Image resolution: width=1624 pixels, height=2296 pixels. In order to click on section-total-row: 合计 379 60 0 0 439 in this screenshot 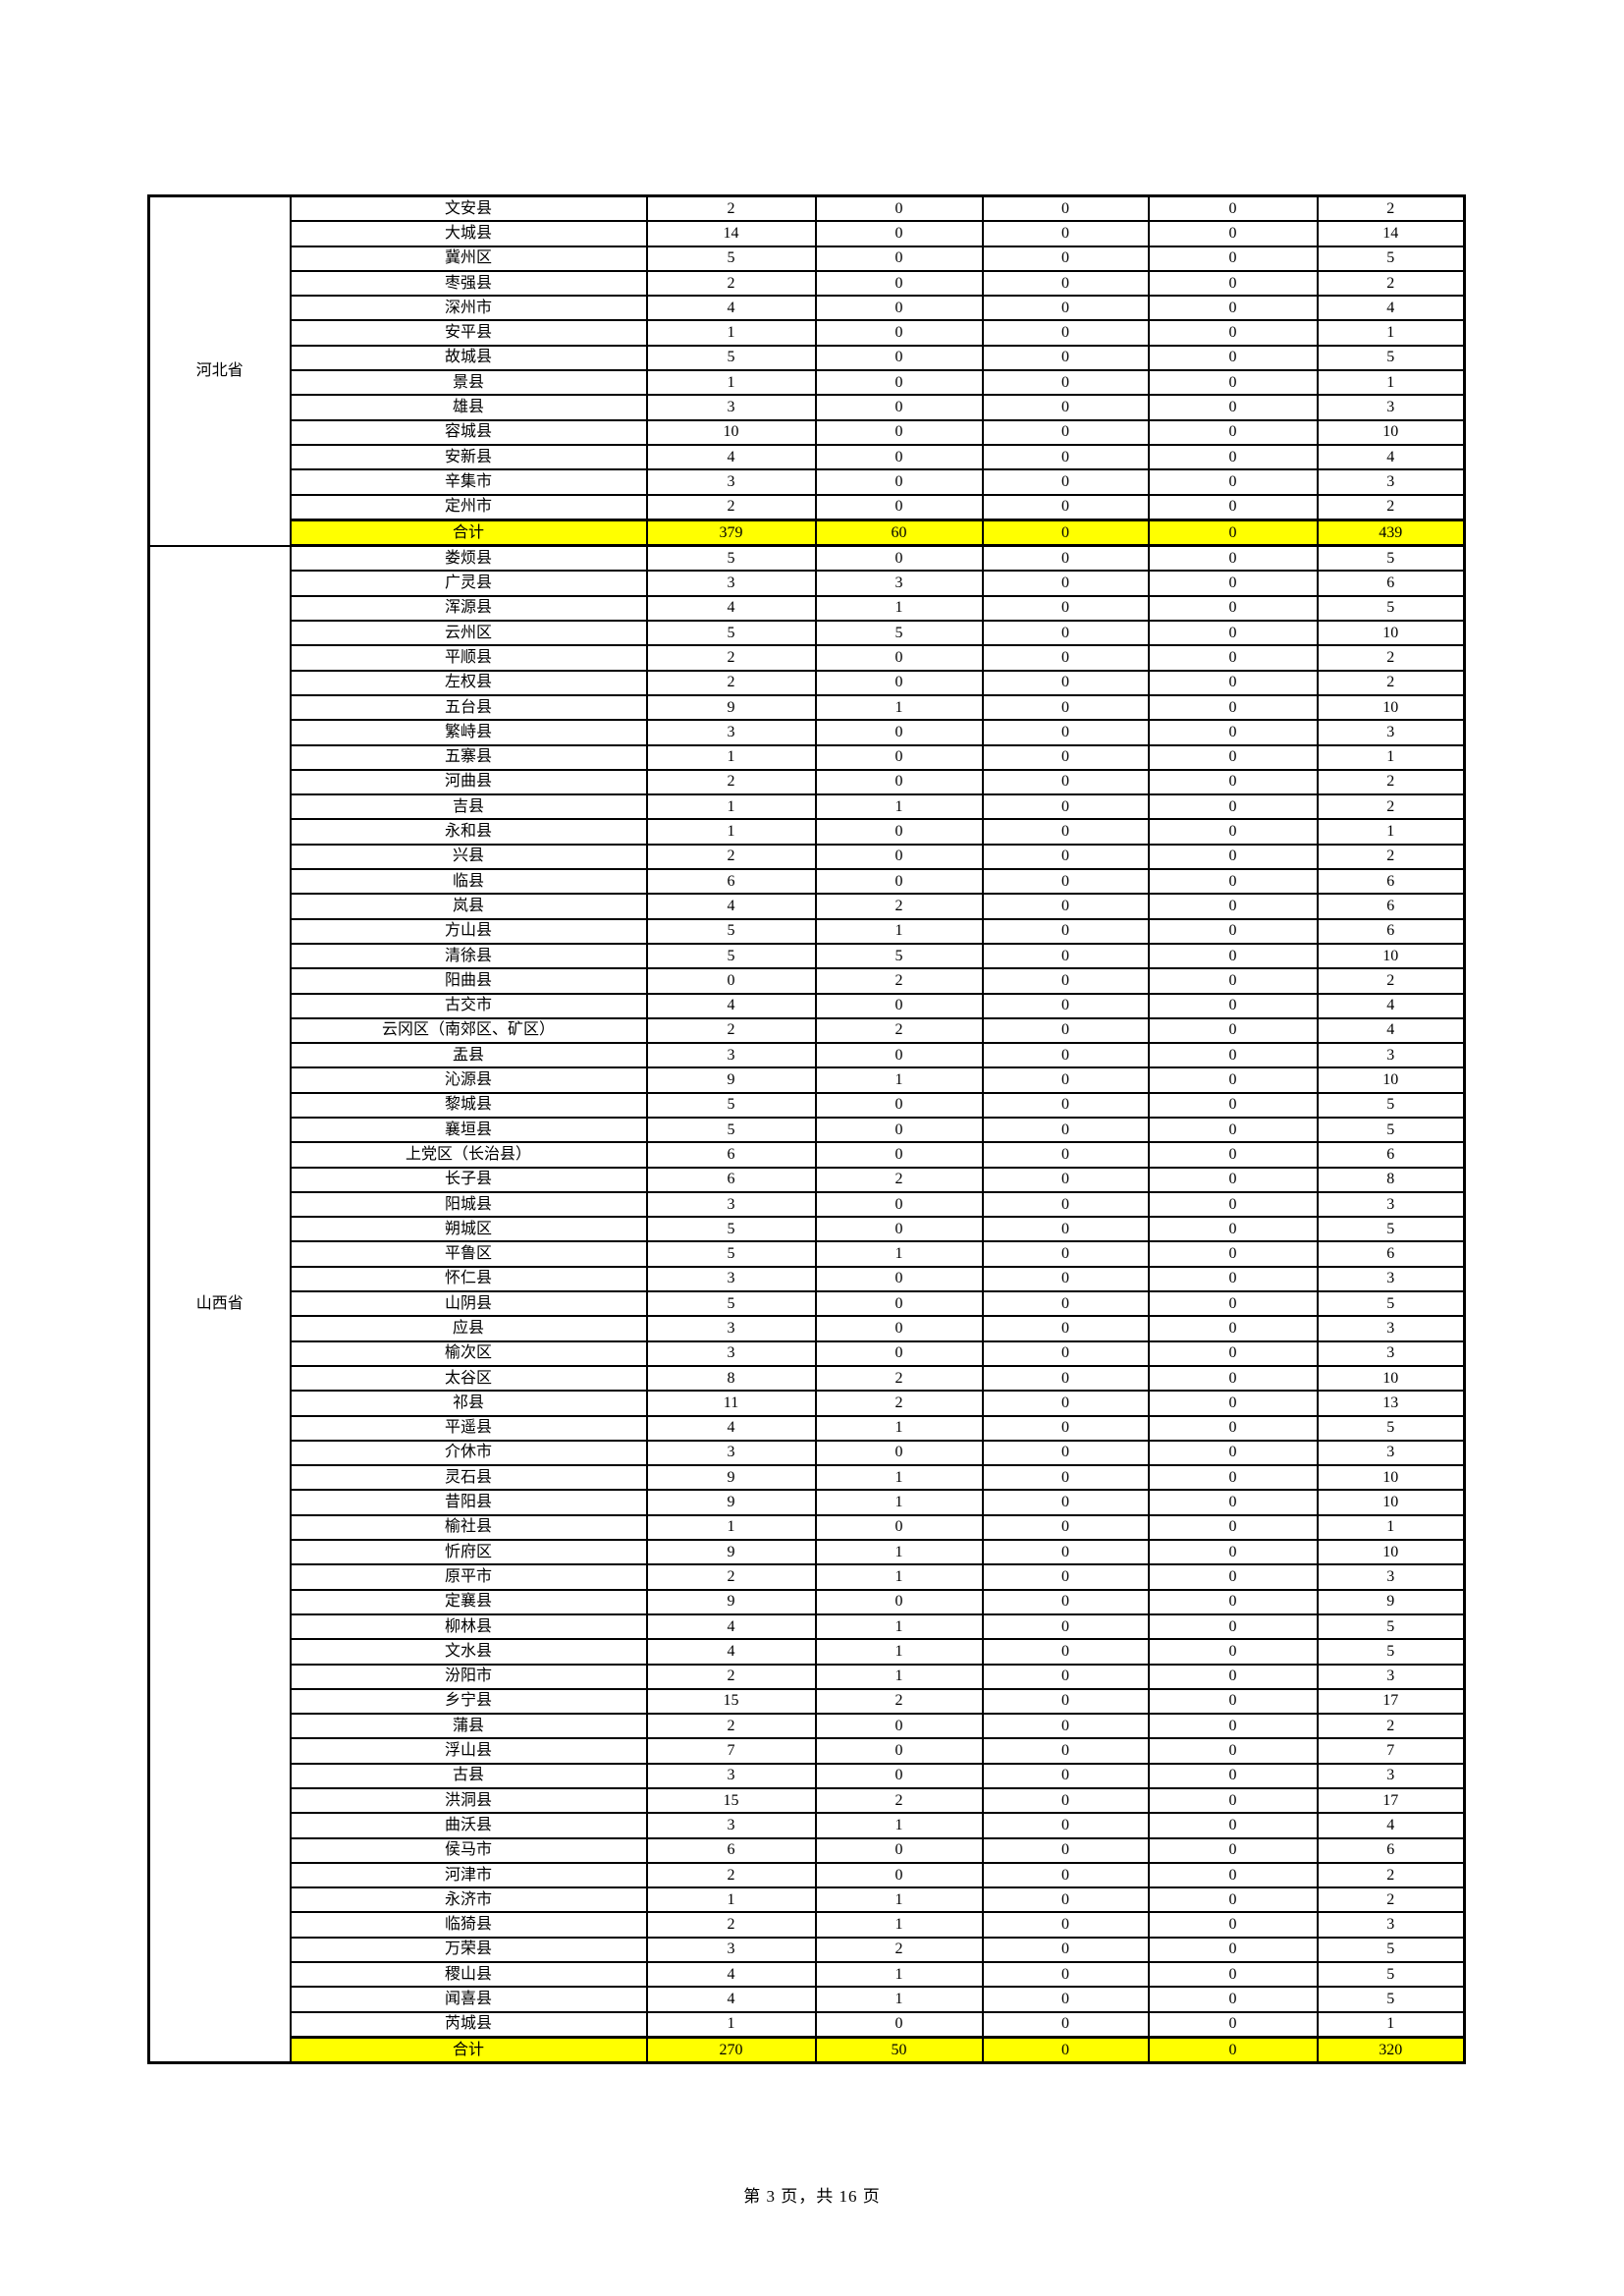, I will do `click(807, 533)`.